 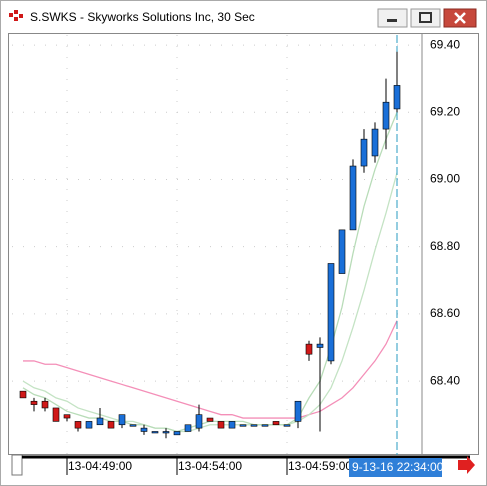 I want to click on minimize-button, so click(x=392, y=18).